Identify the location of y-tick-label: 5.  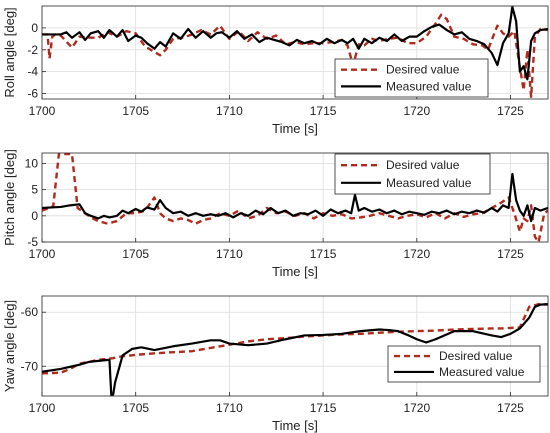
(34, 190).